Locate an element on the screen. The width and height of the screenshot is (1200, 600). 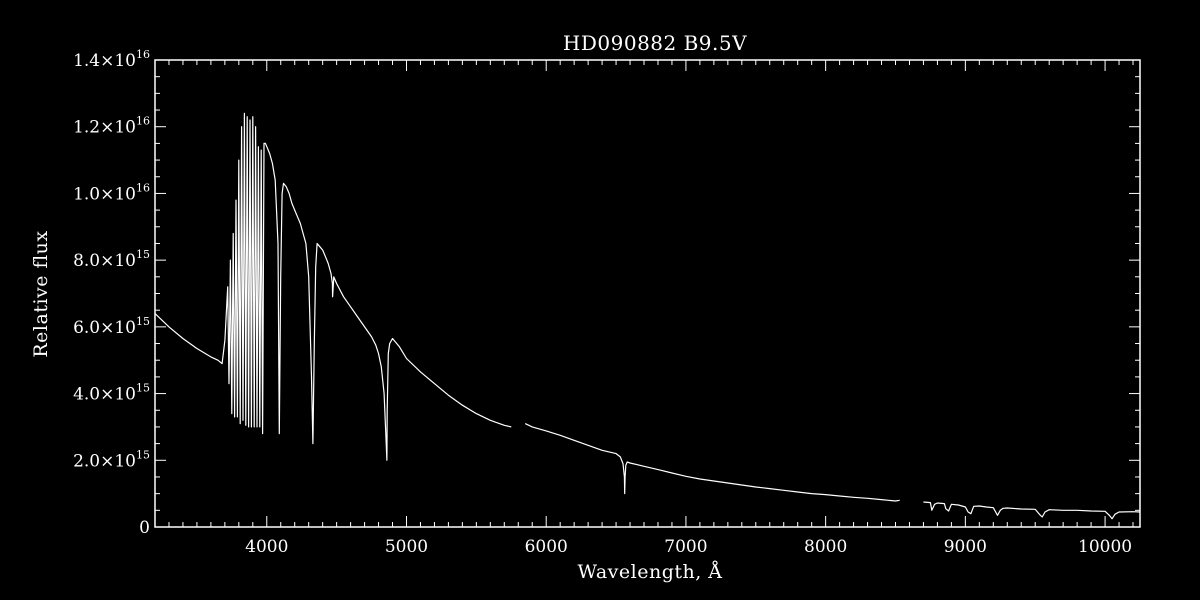
chart-title: HD090882 B9.5V is located at coordinates (655, 43).